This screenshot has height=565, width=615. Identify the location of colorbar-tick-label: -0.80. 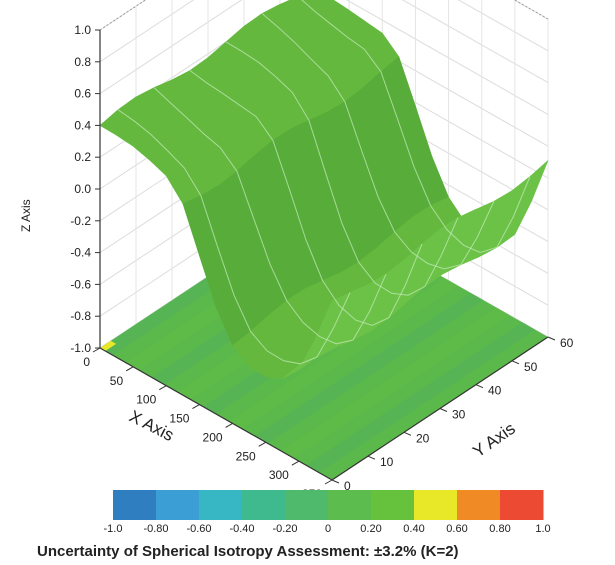
(155, 529).